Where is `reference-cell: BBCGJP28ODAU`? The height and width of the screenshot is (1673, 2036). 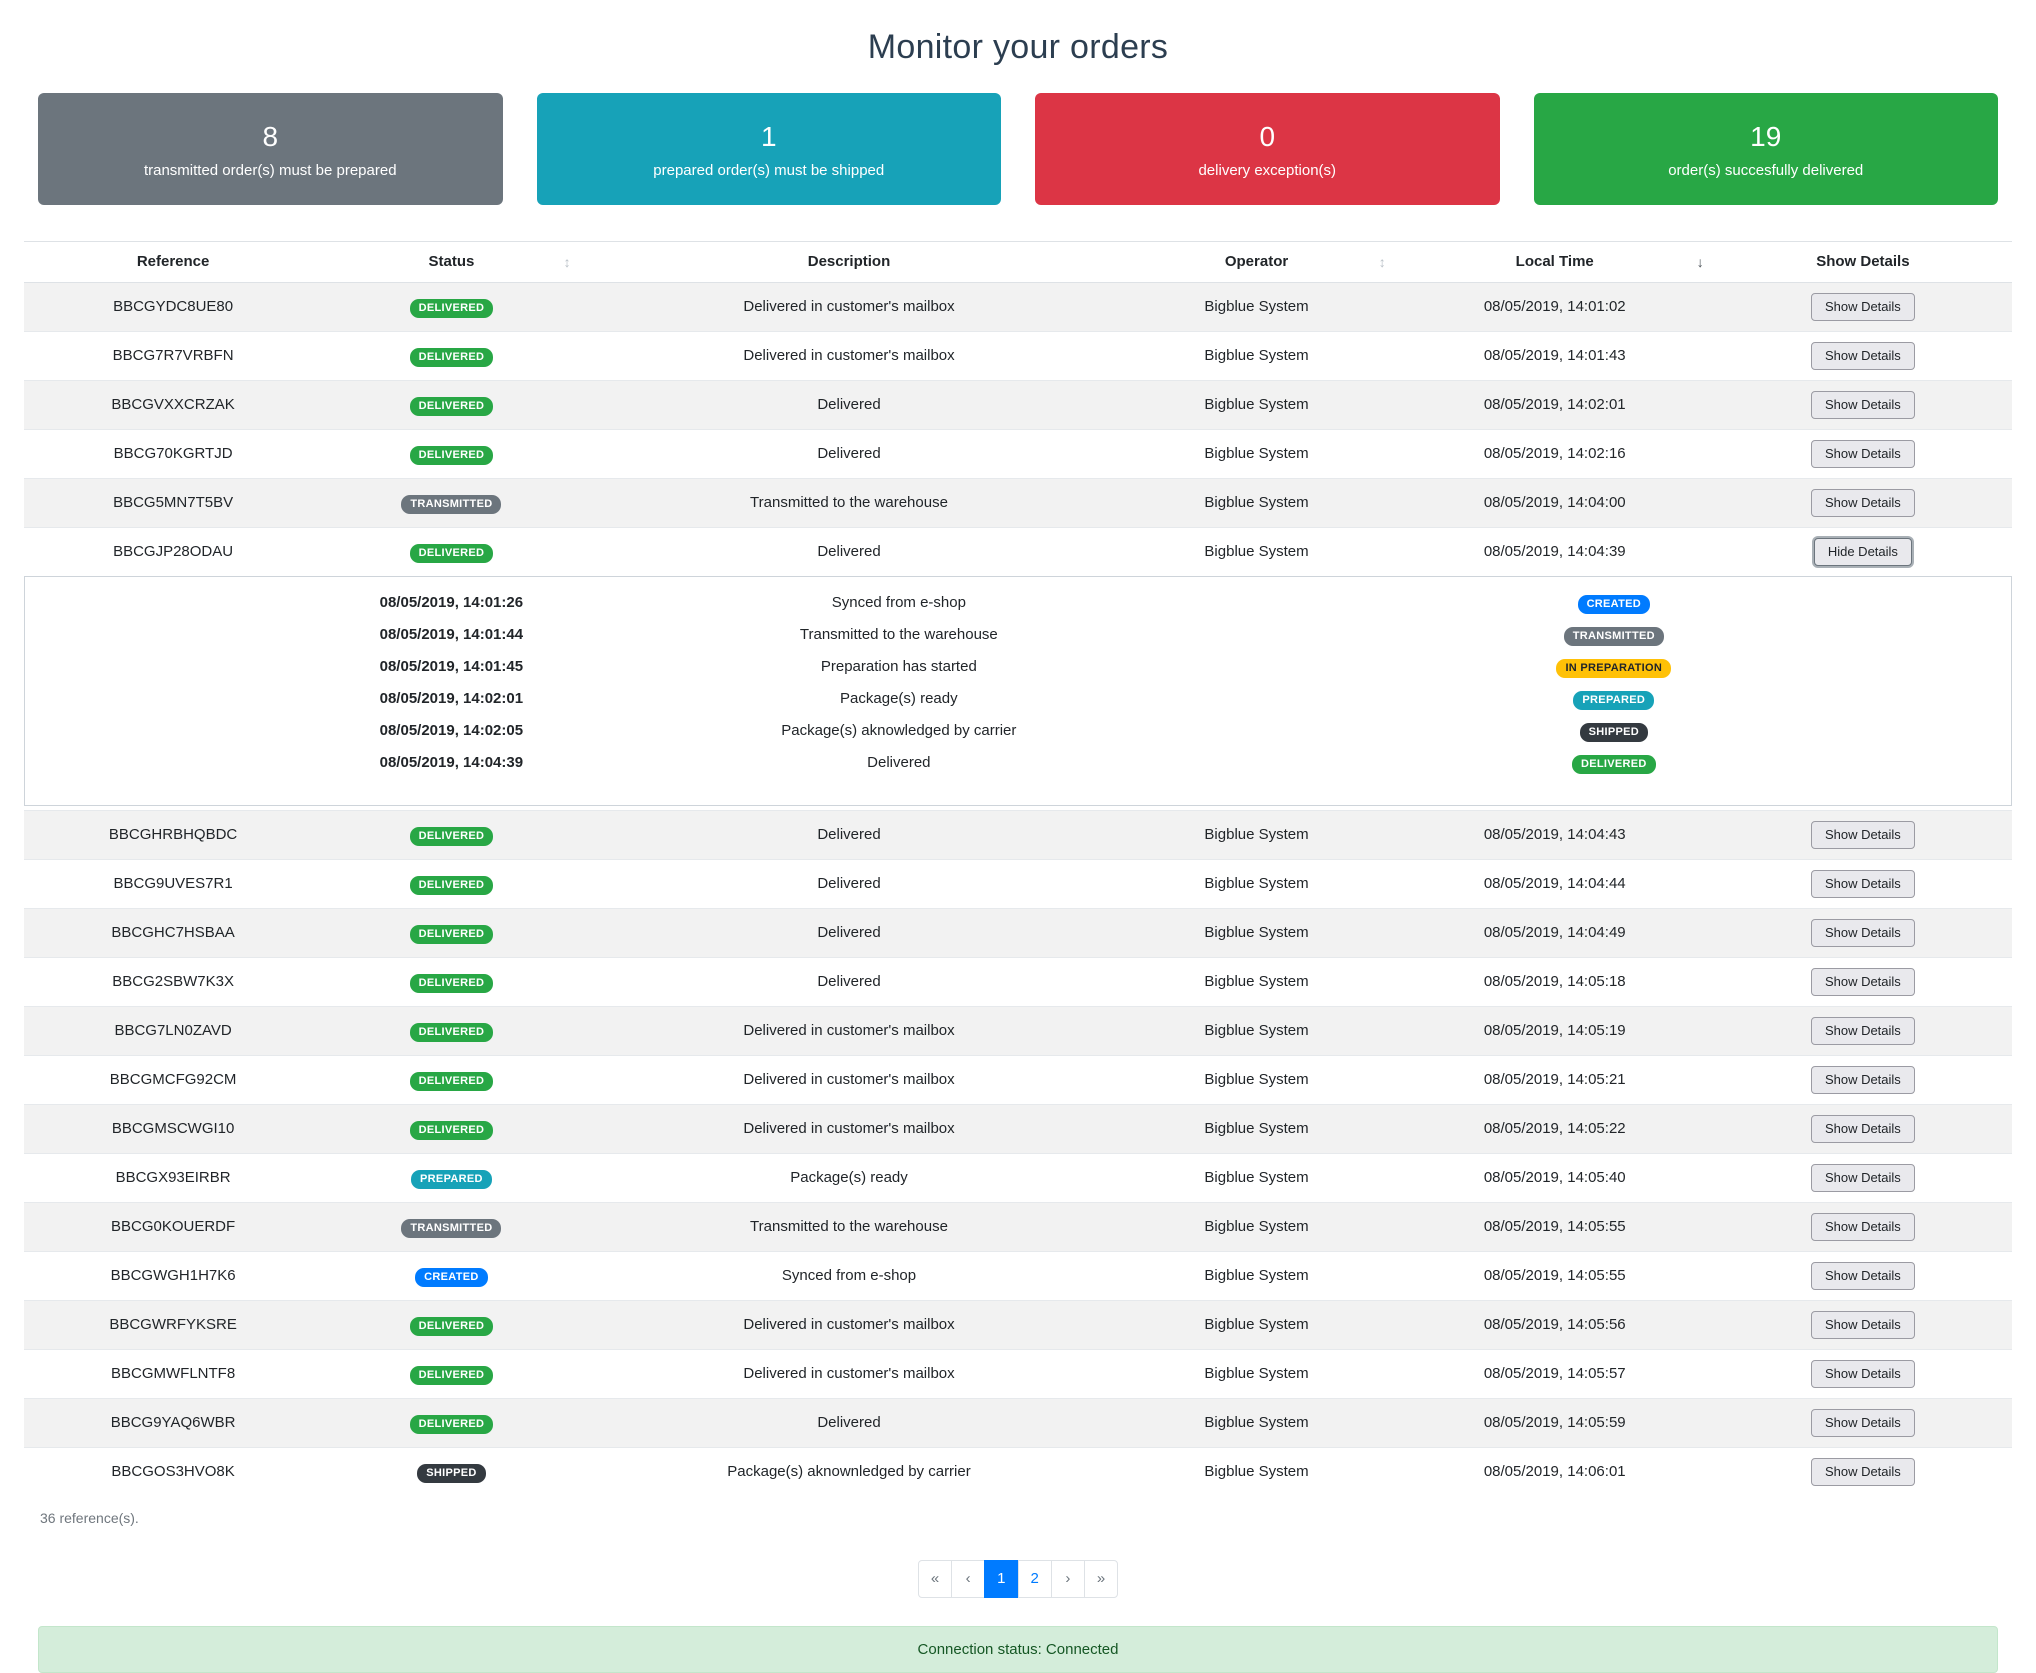
reference-cell: BBCGJP28ODAU is located at coordinates (173, 551).